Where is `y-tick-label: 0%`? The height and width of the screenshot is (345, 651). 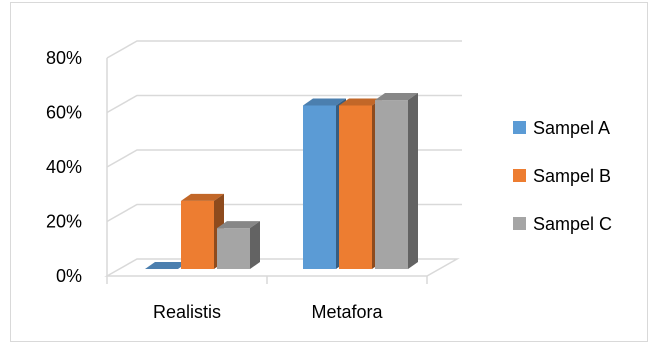
y-tick-label: 0% is located at coordinates (69, 276).